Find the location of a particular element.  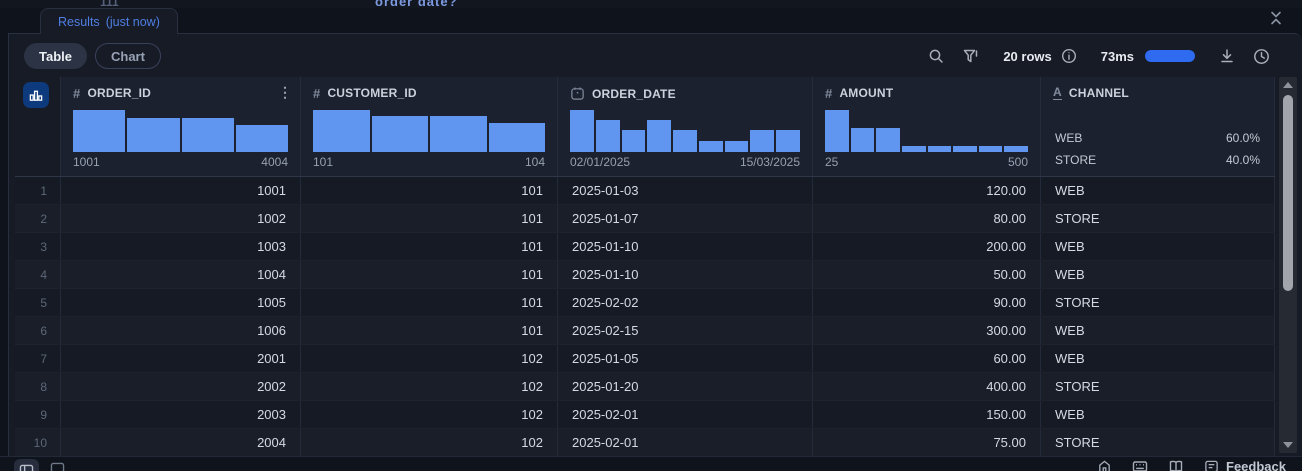

search-icon is located at coordinates (936, 56).